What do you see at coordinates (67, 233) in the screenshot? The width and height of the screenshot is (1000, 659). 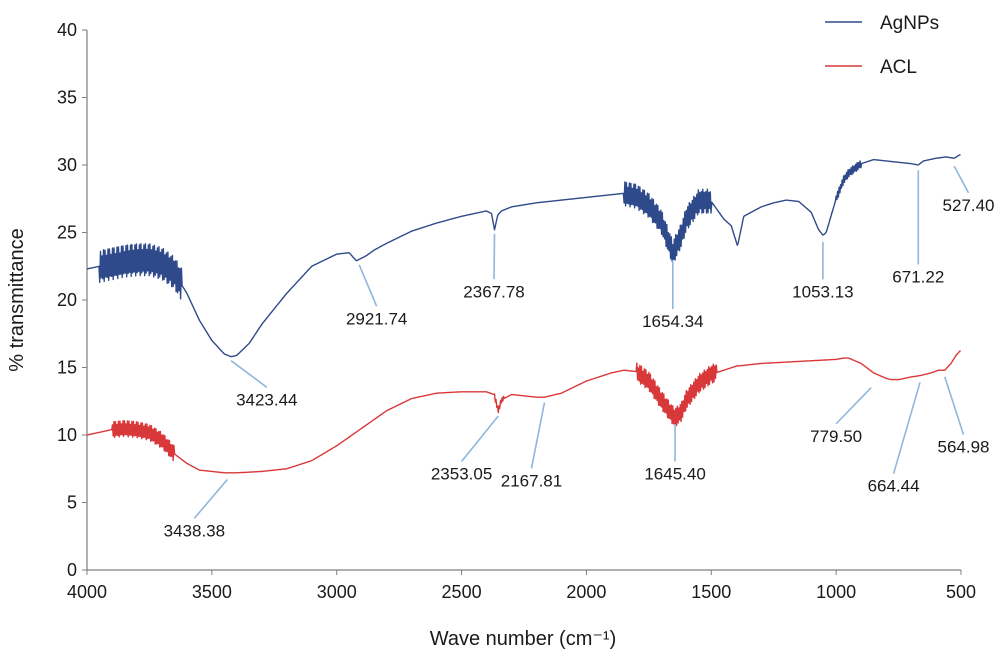 I see `y-tick-label: 25` at bounding box center [67, 233].